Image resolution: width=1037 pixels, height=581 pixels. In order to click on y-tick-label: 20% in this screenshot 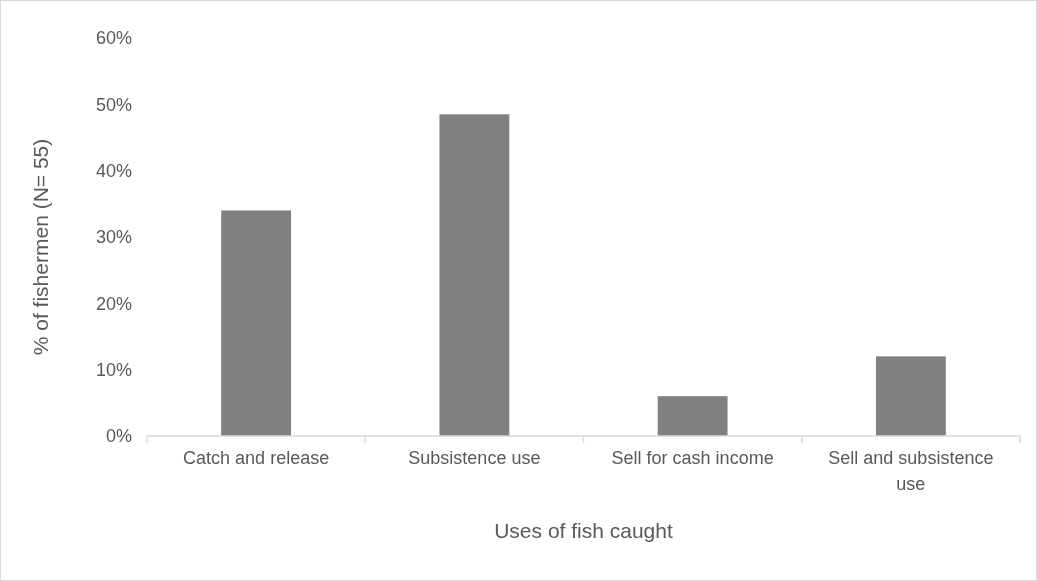, I will do `click(113, 303)`.